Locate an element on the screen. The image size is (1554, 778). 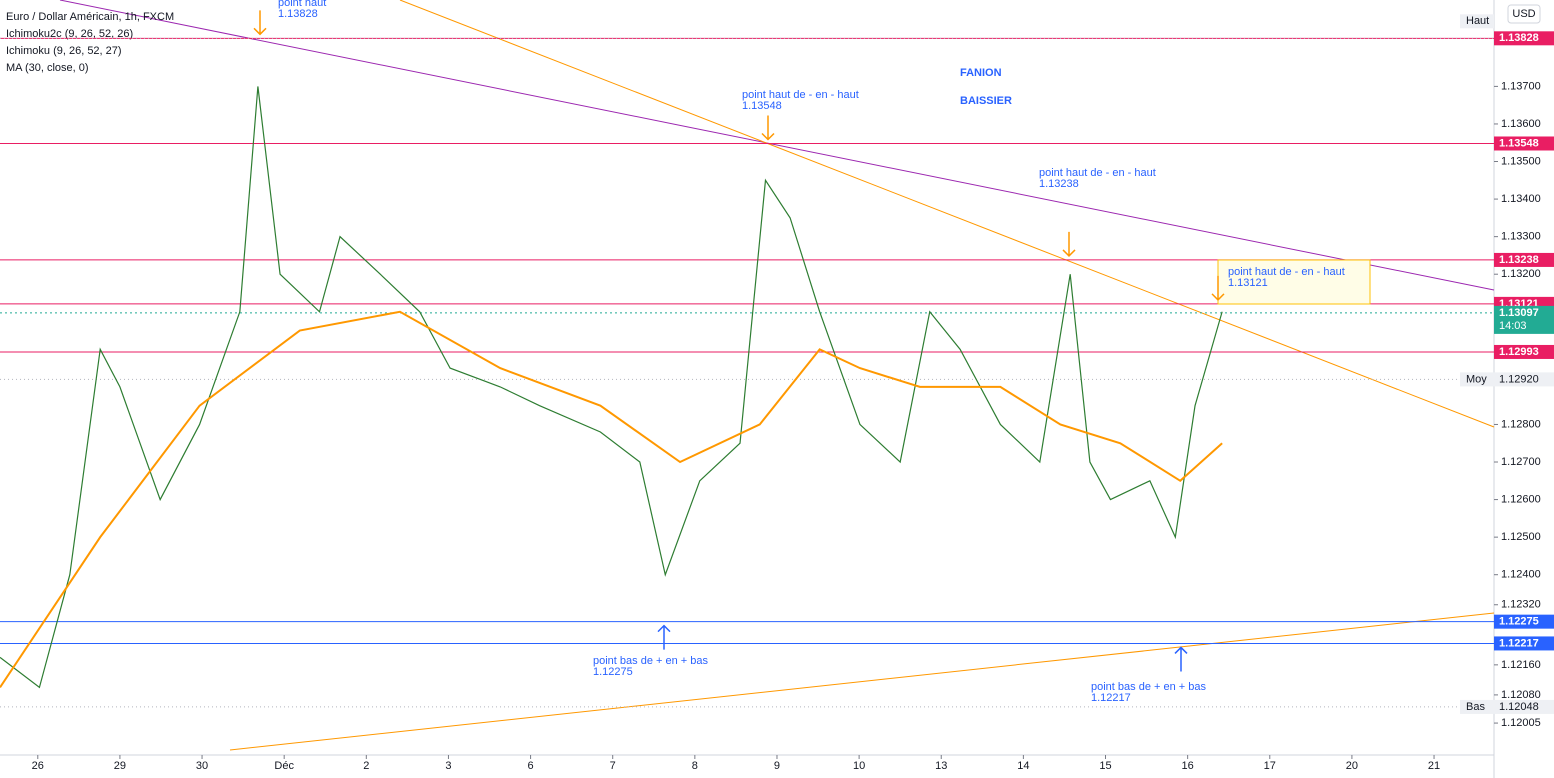
x-tick-label: 15 is located at coordinates (1105, 766).